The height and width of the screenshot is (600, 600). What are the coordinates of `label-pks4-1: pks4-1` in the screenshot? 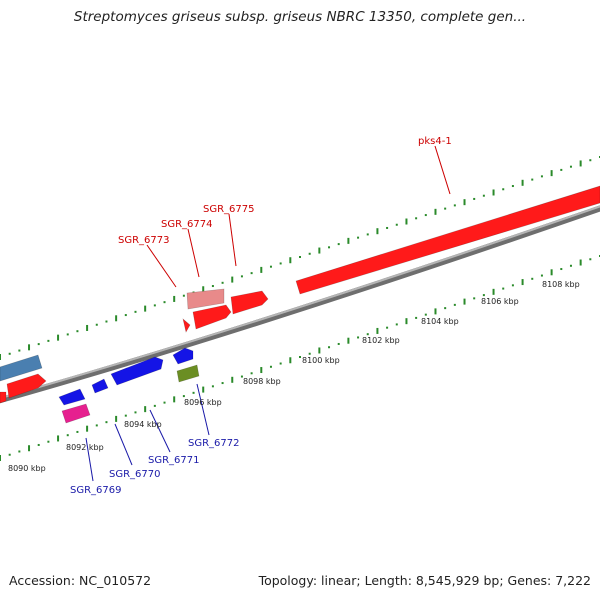 It's located at (435, 141).